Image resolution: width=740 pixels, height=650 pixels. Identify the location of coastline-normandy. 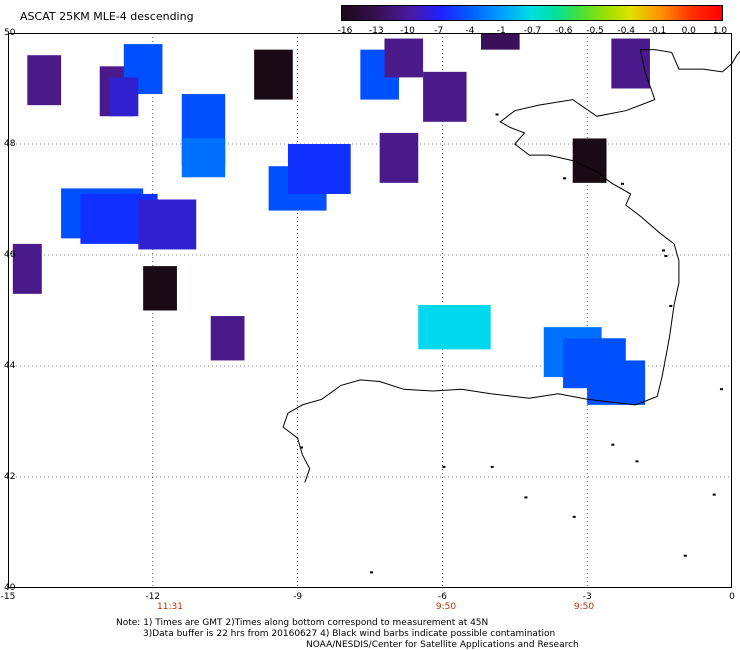
(697, 61).